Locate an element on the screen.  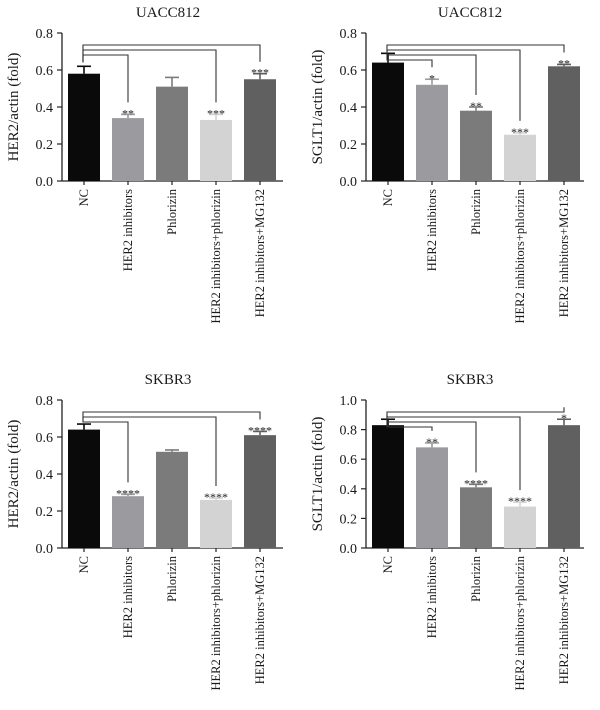
y-tick-label: 1.0 is located at coordinates (349, 401).